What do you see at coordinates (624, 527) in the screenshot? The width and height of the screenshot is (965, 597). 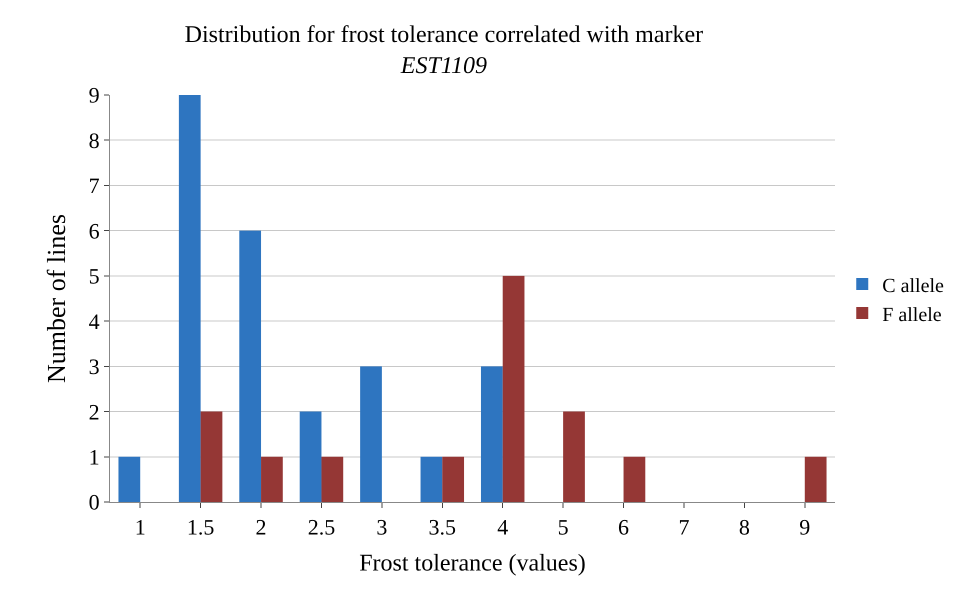 I see `x-tick-label: 6` at bounding box center [624, 527].